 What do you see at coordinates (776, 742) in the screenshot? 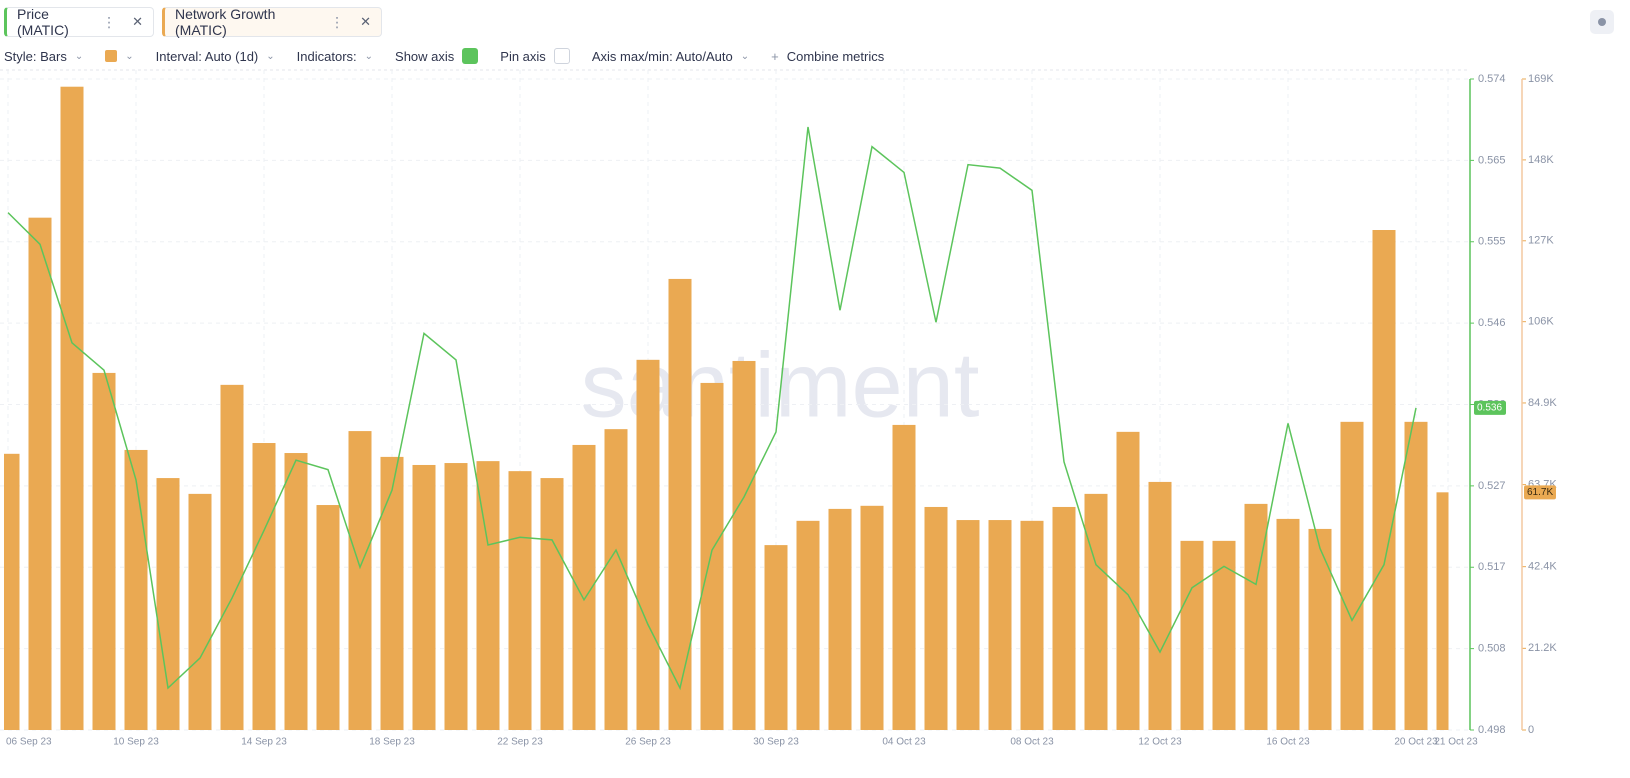
I see `x-tick-label: 30 Sep 23` at bounding box center [776, 742].